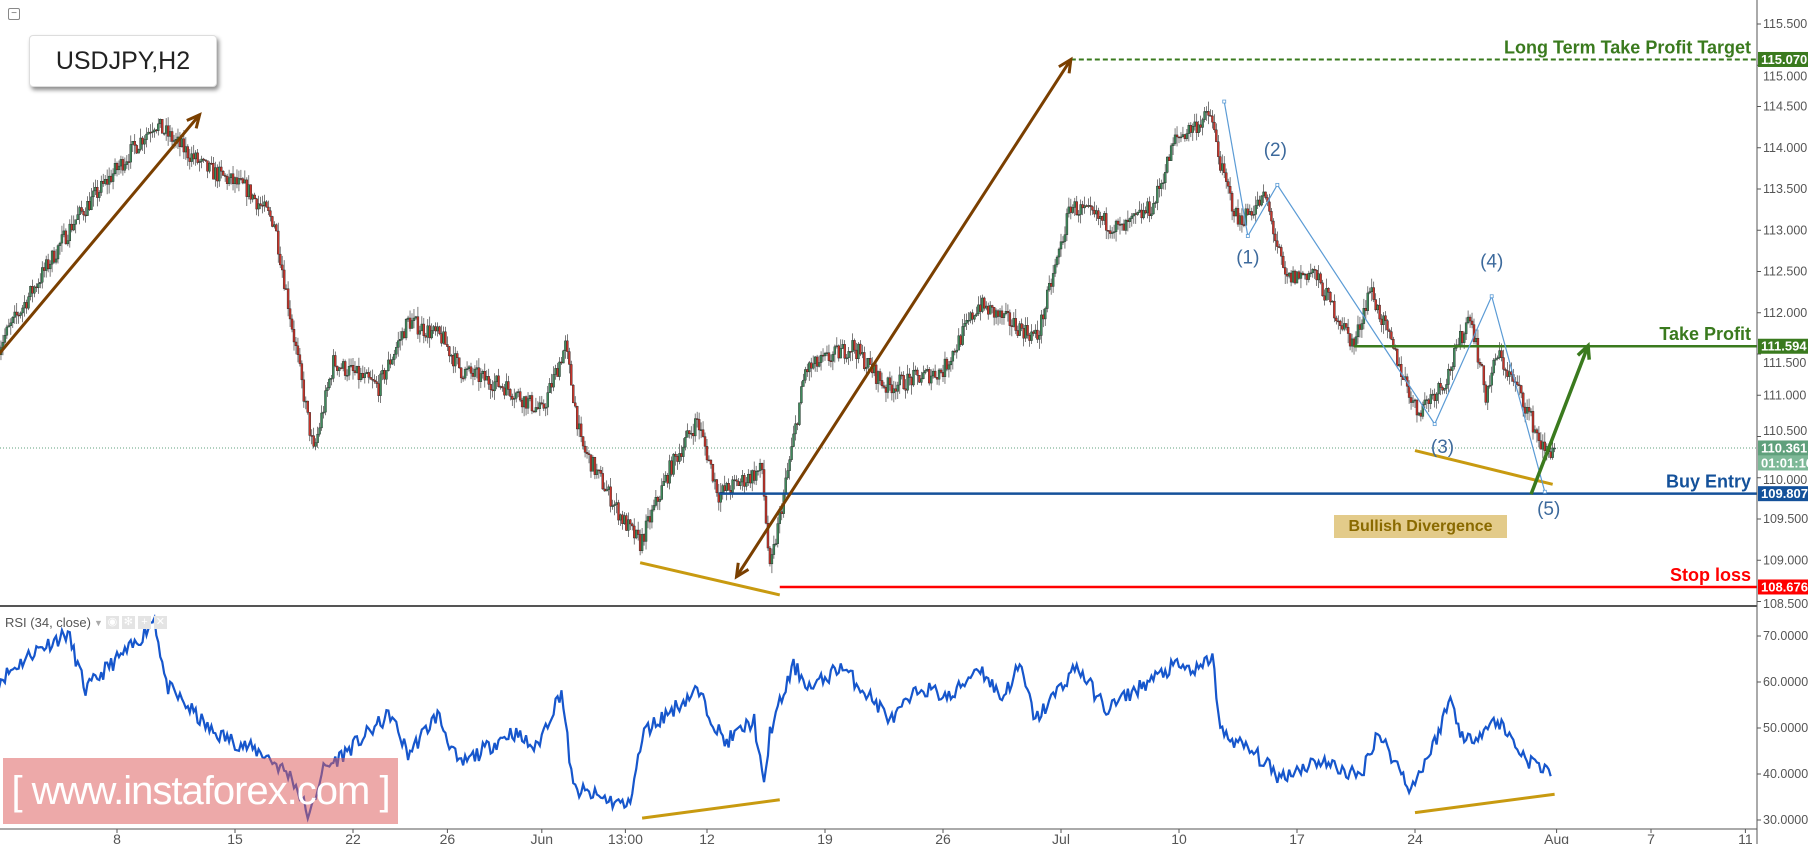 The width and height of the screenshot is (1808, 844). Describe the element at coordinates (1784, 586) in the screenshot. I see `stop-loss-price-badge-text: 108.676` at that location.